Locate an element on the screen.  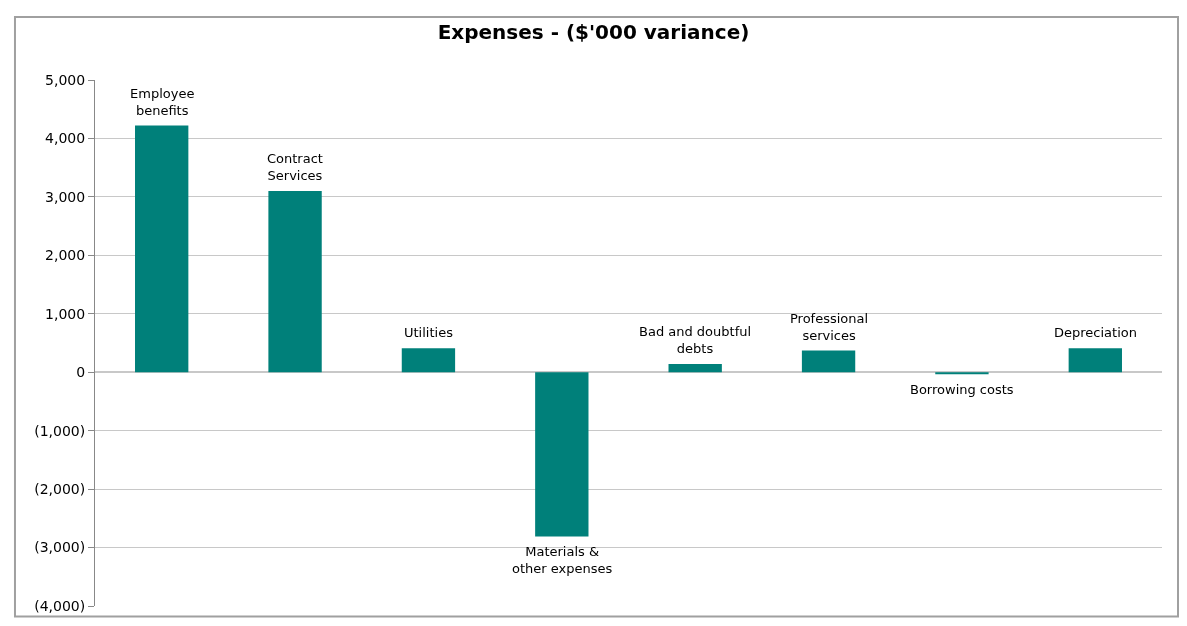
y-tick-label: 0 is located at coordinates (81, 372).